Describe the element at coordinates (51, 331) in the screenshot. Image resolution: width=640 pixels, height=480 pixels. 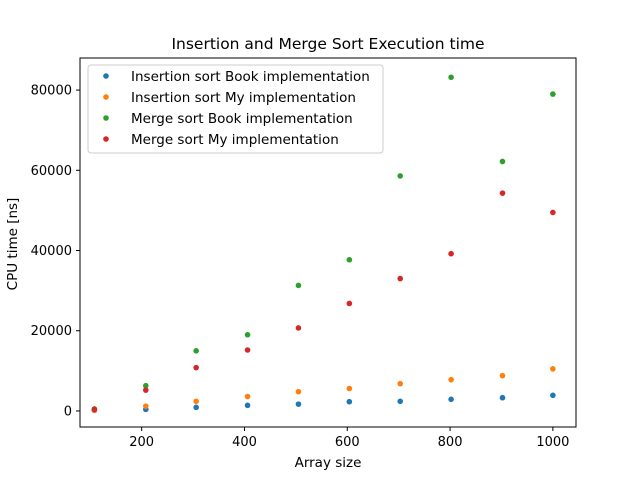
I see `y-tick-label: 20000` at that location.